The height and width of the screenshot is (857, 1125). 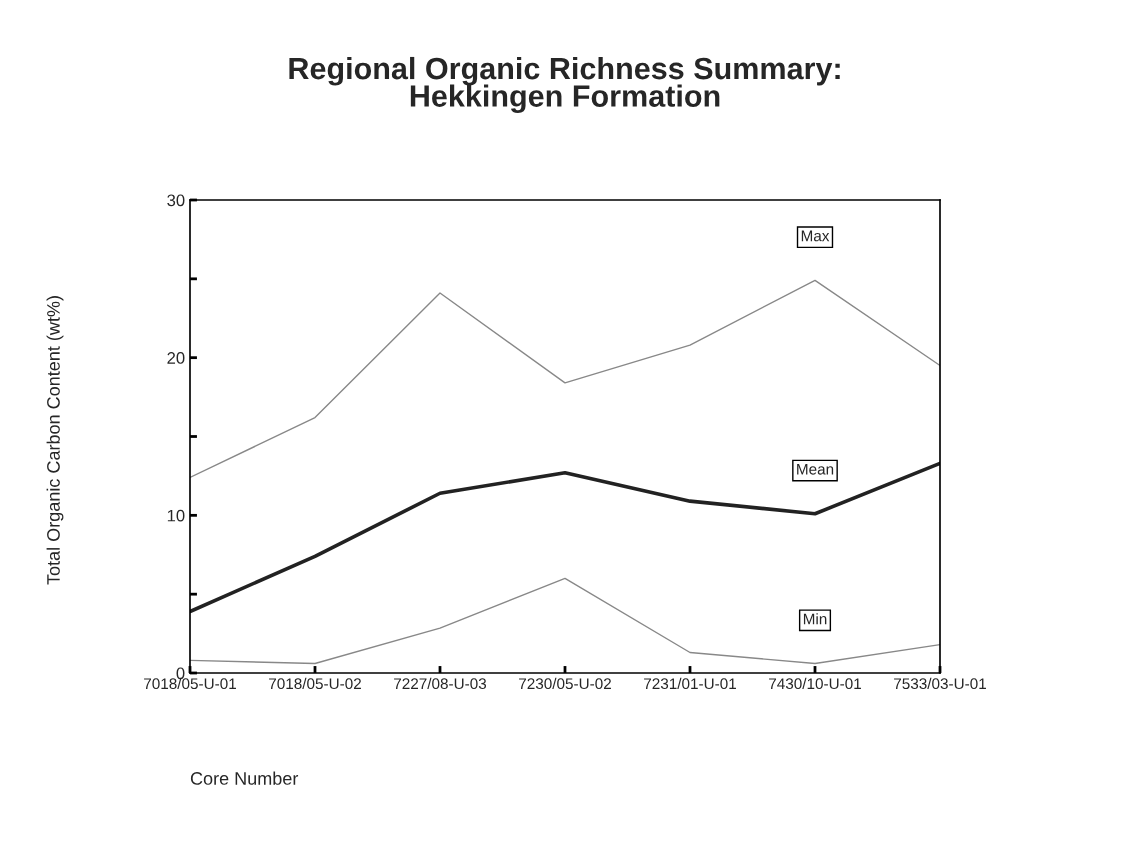 I want to click on x-tick-label: 7533/03-U-01, so click(x=940, y=683).